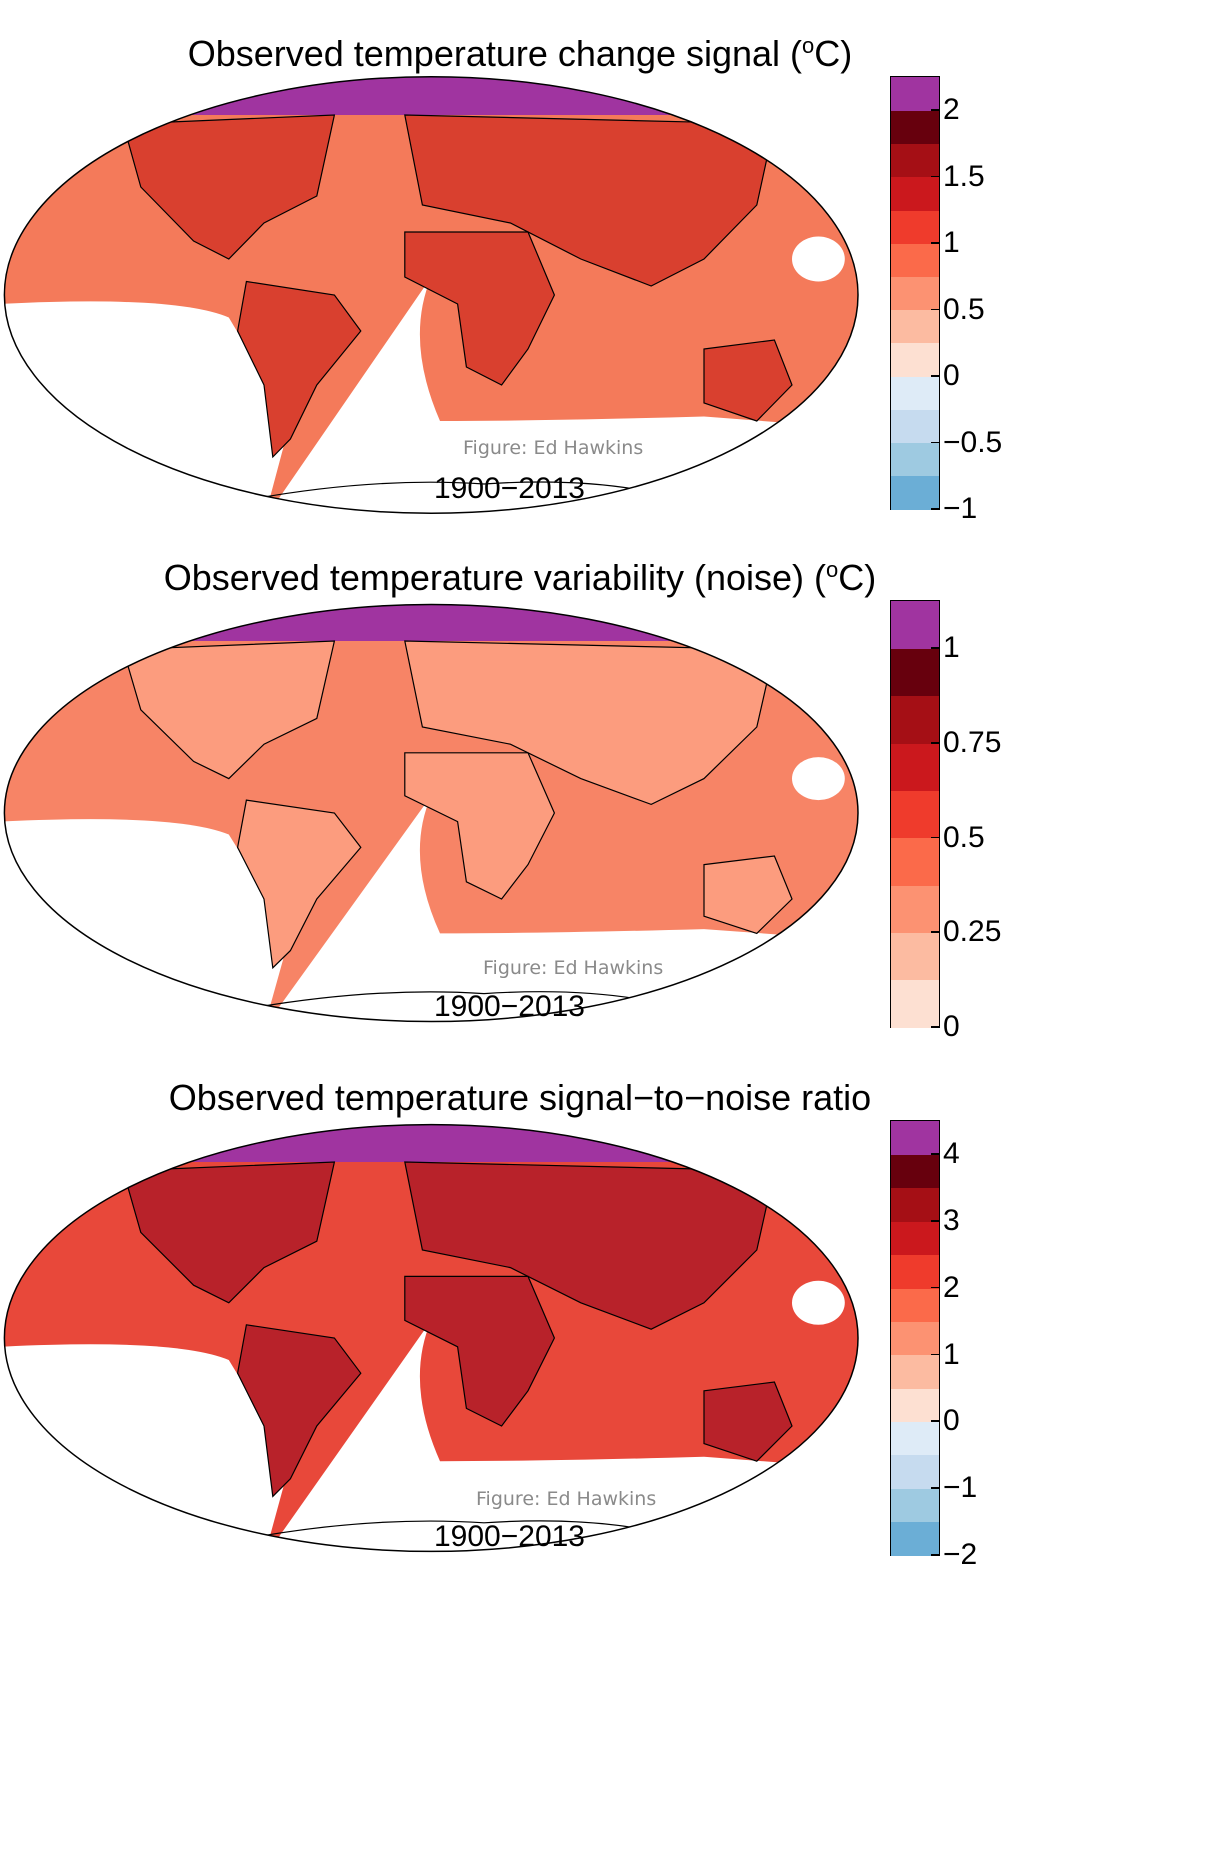 The image size is (1217, 1875). Describe the element at coordinates (972, 932) in the screenshot. I see `colorbar-tick-label: 0.25` at that location.